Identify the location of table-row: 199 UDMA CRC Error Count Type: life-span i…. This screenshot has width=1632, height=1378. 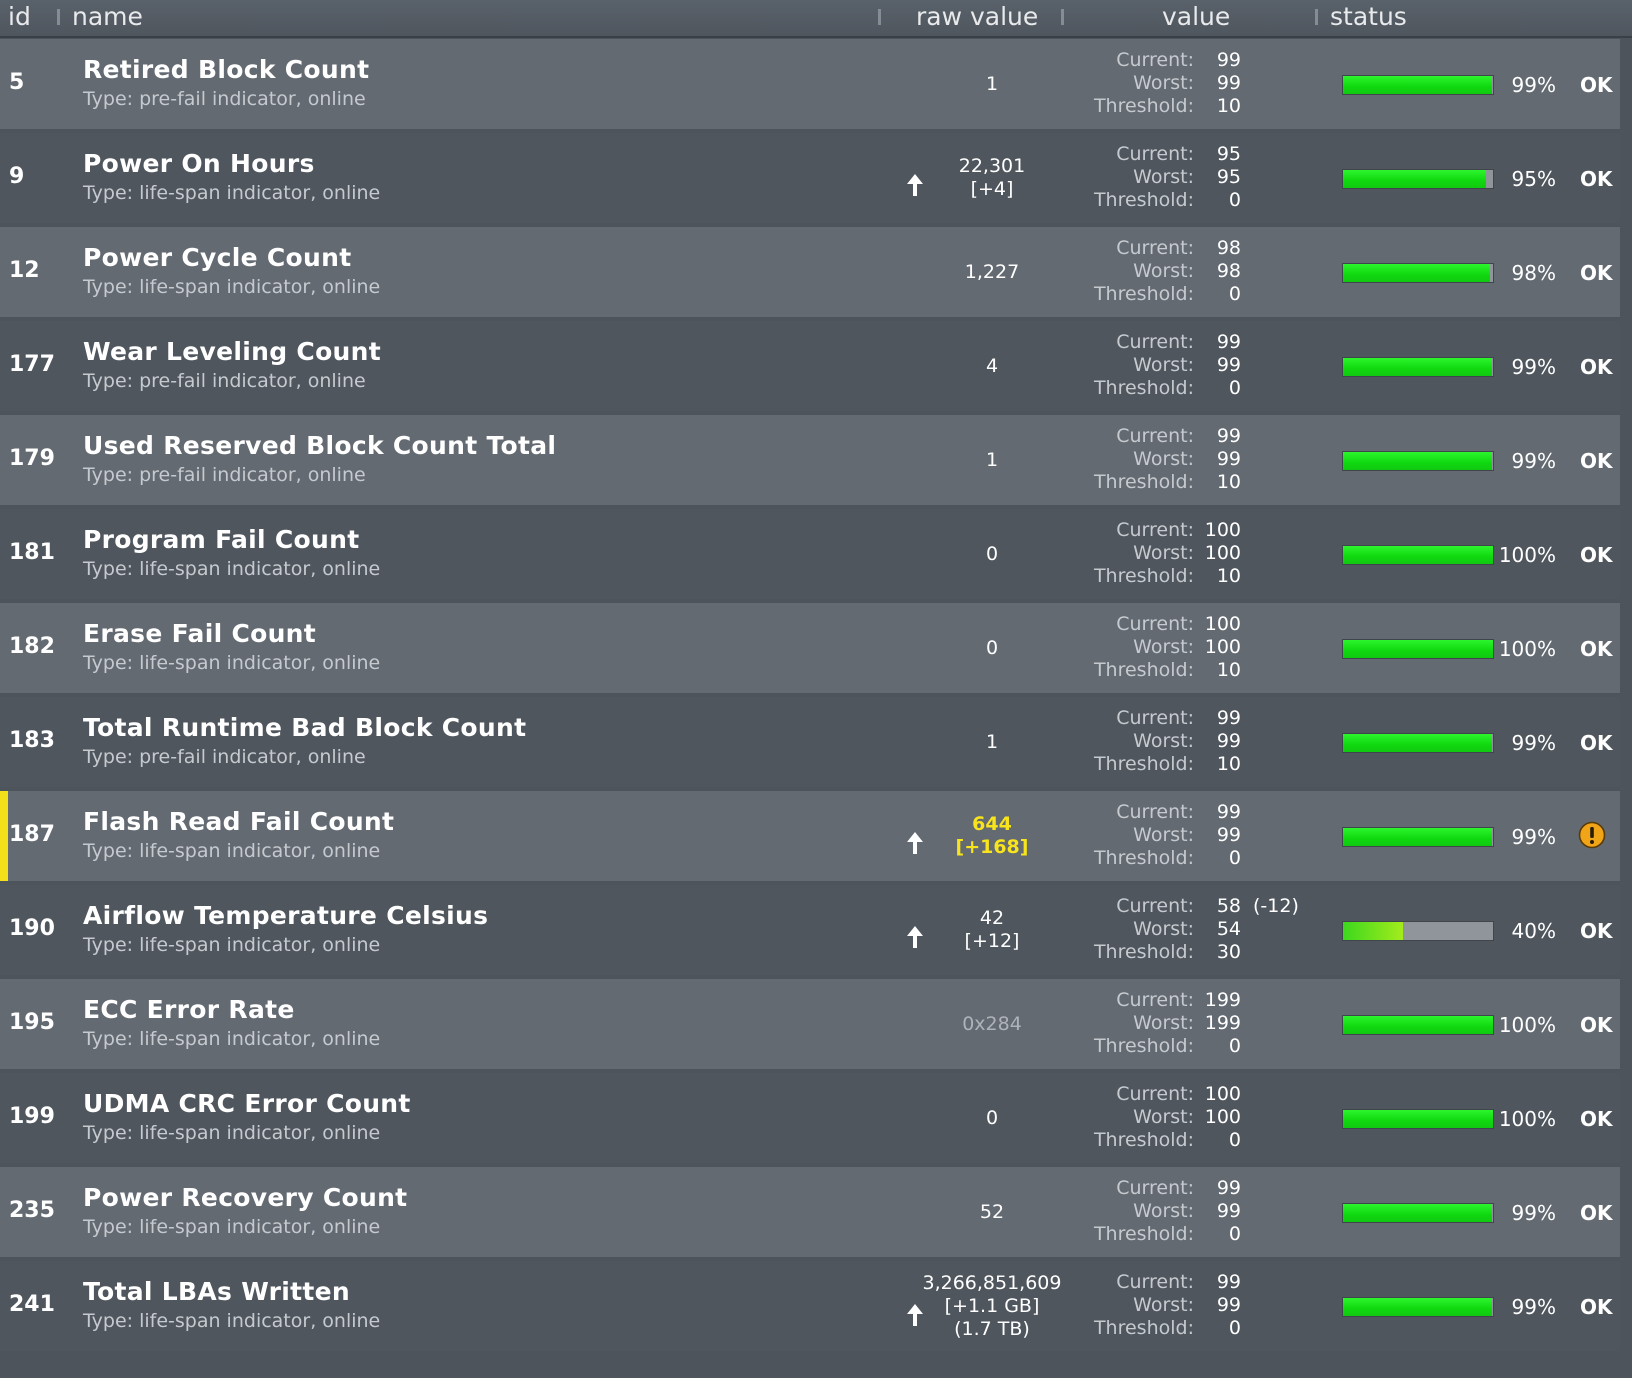
(810, 1118).